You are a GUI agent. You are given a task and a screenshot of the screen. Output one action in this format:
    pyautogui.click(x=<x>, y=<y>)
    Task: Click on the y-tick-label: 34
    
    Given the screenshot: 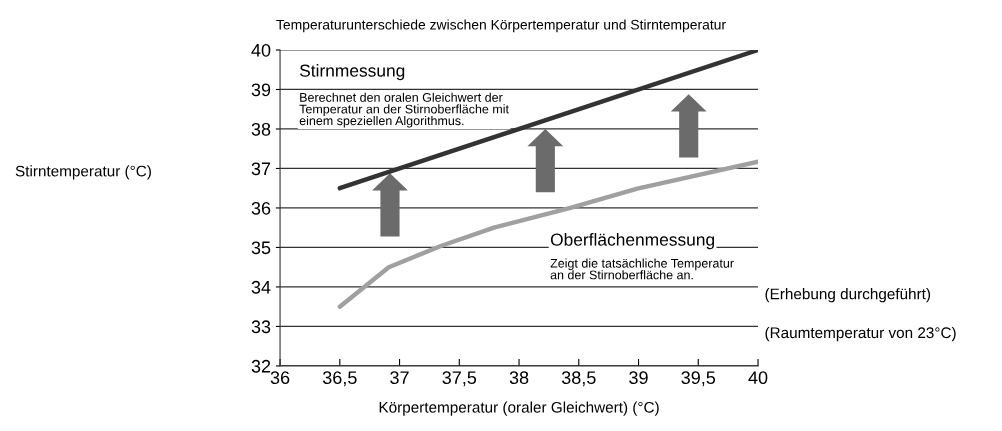 What is the action you would take?
    pyautogui.click(x=261, y=287)
    